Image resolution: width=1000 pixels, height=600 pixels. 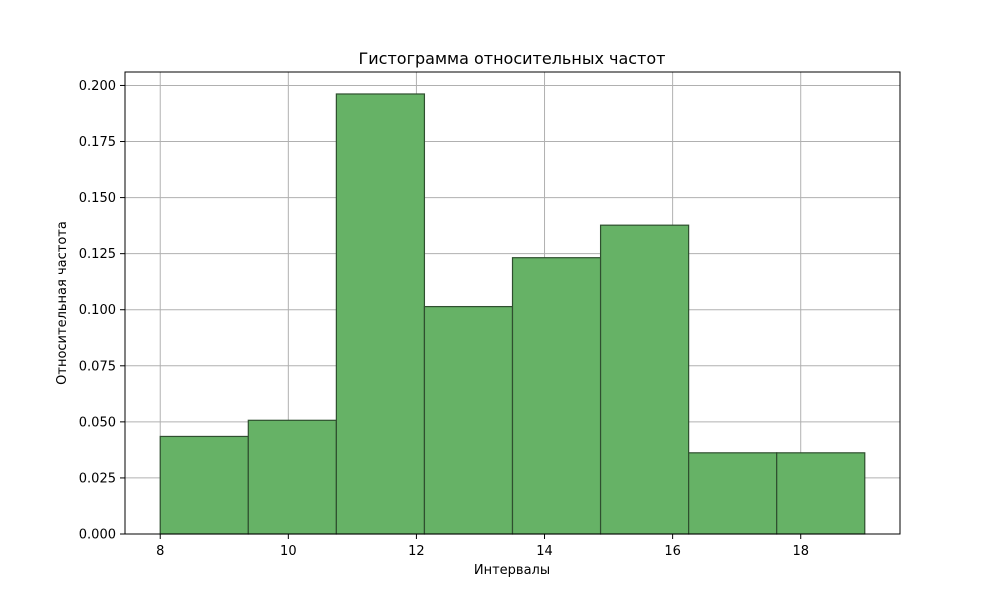 I want to click on y-tick-label: 0.000, so click(x=97, y=535).